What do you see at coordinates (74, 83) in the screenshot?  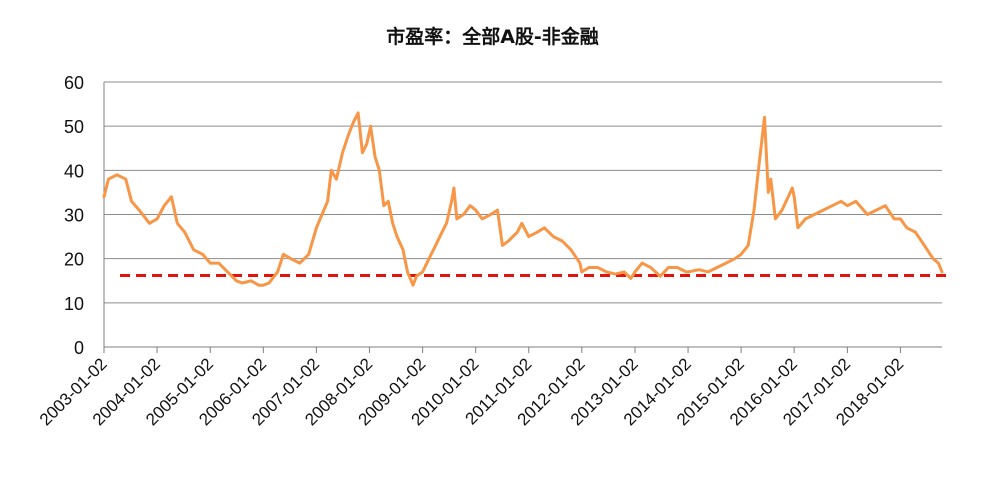 I see `y-tick-label: 60` at bounding box center [74, 83].